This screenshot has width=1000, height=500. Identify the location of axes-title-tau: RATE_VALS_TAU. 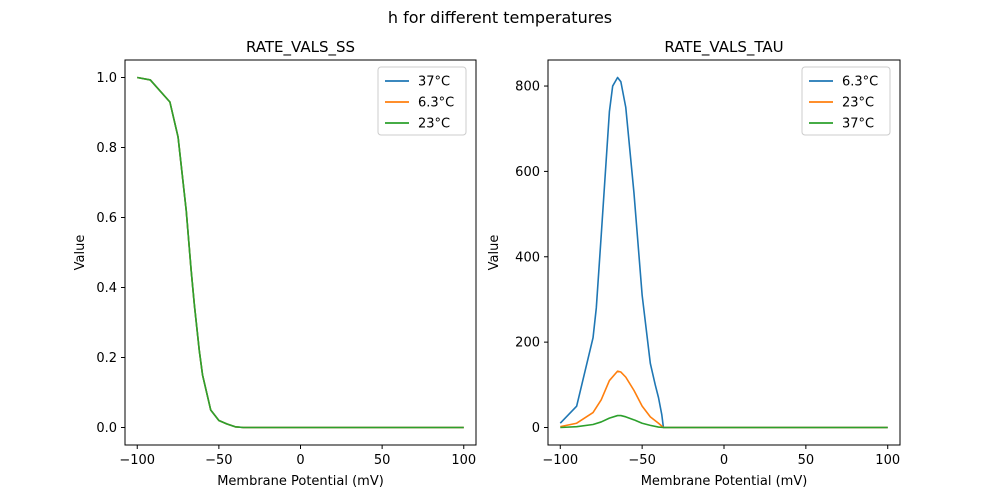
(723, 47).